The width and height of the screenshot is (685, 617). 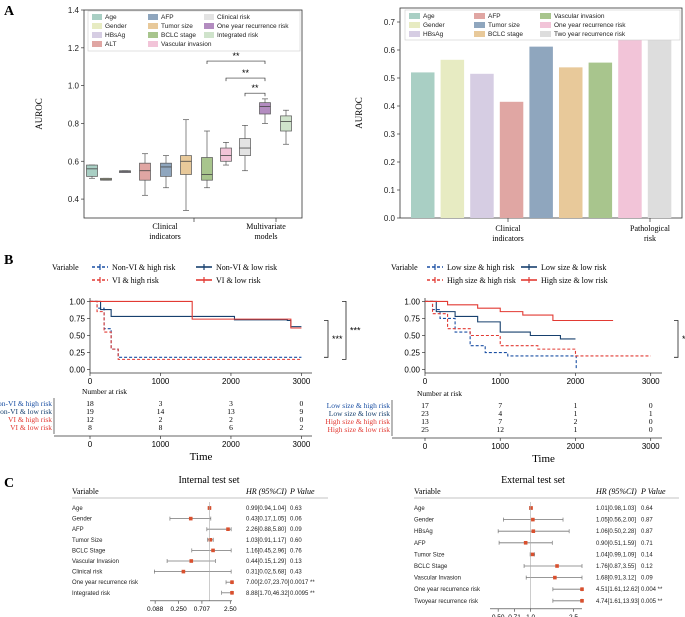 What do you see at coordinates (116, 26) in the screenshot?
I see `legend-label: Gender` at bounding box center [116, 26].